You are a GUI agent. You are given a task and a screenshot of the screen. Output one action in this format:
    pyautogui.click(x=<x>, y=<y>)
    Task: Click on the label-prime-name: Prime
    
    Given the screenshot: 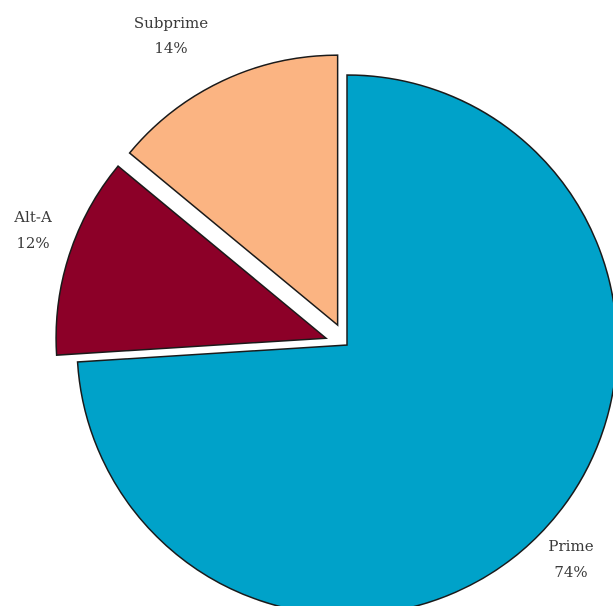 What is the action you would take?
    pyautogui.click(x=570, y=546)
    